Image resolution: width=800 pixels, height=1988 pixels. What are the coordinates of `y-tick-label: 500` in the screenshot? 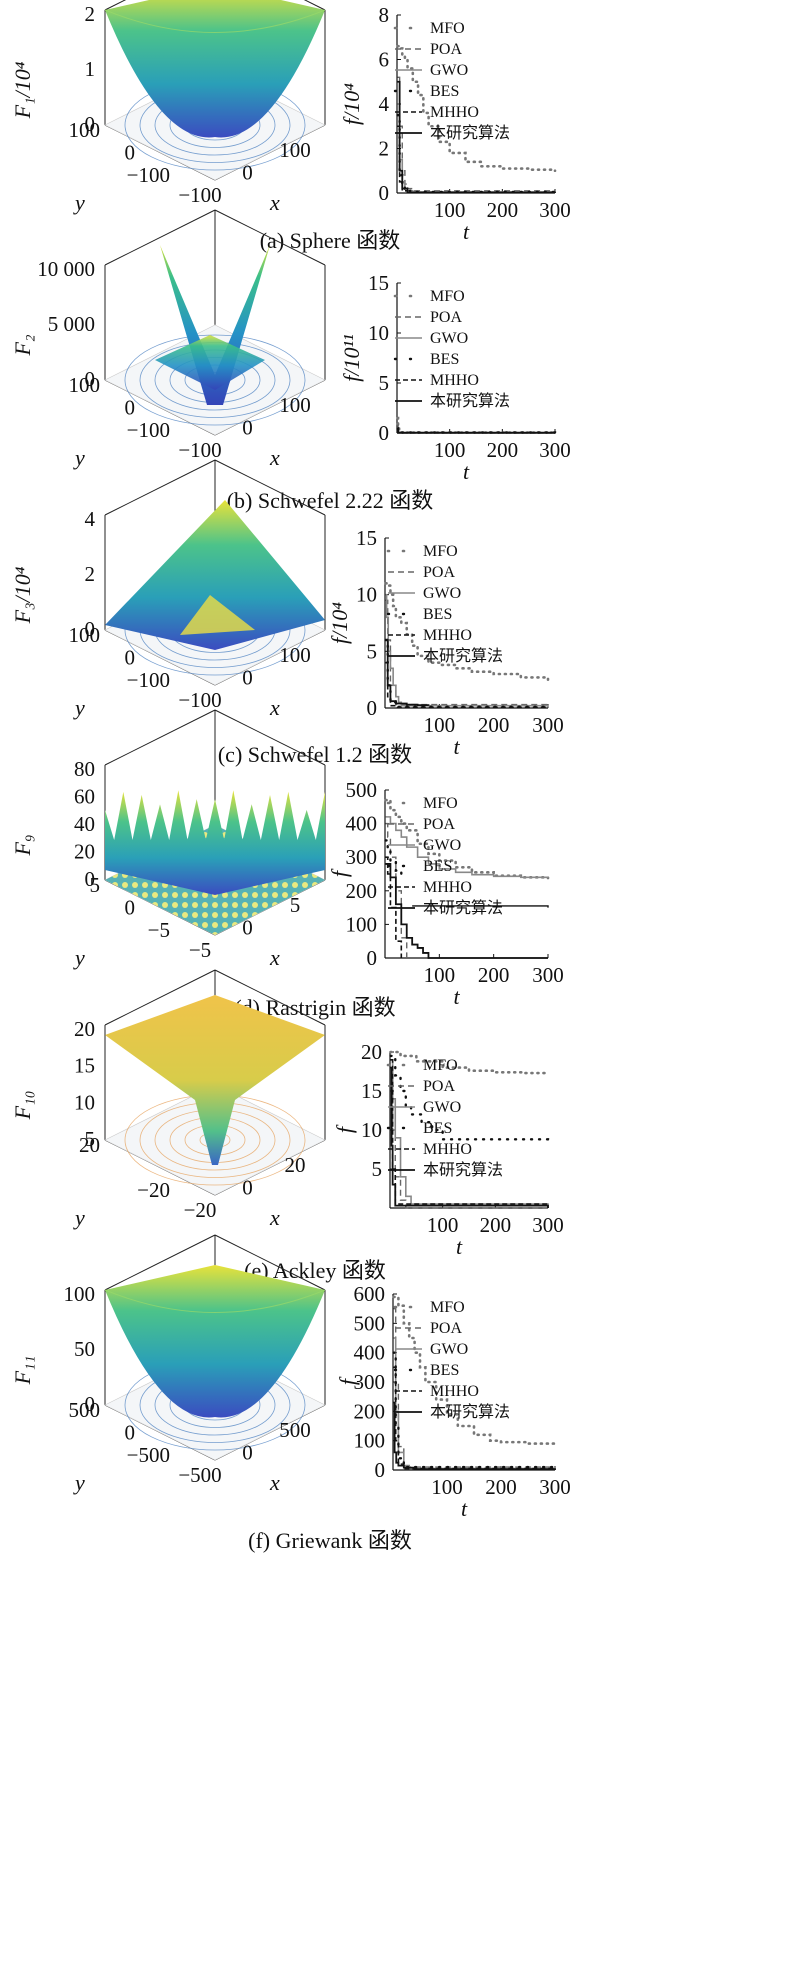 It's located at (370, 1323).